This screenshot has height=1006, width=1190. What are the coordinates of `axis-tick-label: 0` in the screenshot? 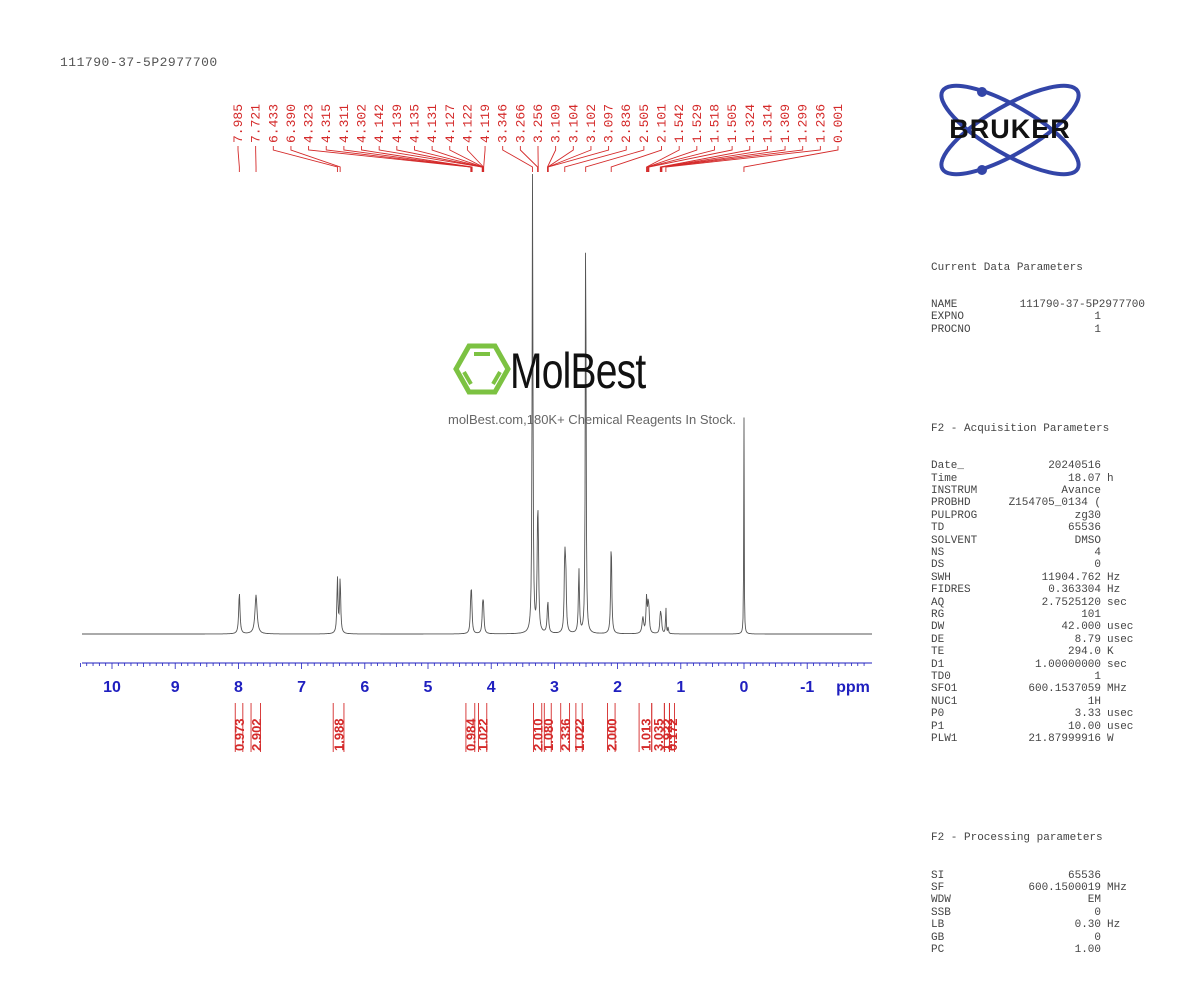 It's located at (744, 687).